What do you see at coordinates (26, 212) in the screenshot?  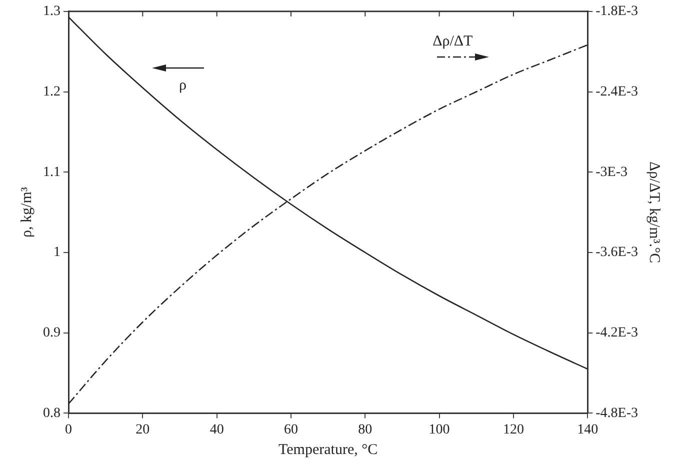 I see `y-axis-title: ρ, kg/m³` at bounding box center [26, 212].